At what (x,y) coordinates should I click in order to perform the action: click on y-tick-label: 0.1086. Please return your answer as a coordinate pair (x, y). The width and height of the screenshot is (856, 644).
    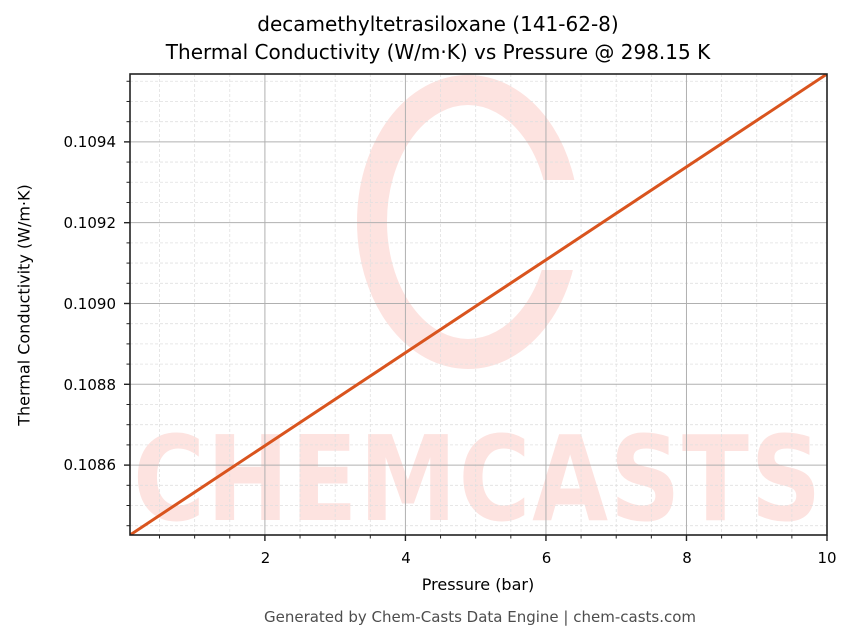
    Looking at the image, I should click on (90, 465).